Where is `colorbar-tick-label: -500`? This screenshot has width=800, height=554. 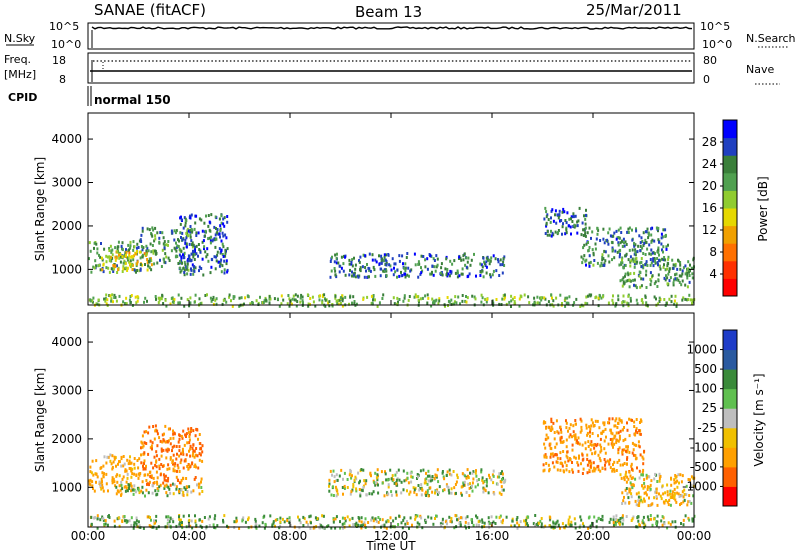
colorbar-tick-label: -500 is located at coordinates (703, 467).